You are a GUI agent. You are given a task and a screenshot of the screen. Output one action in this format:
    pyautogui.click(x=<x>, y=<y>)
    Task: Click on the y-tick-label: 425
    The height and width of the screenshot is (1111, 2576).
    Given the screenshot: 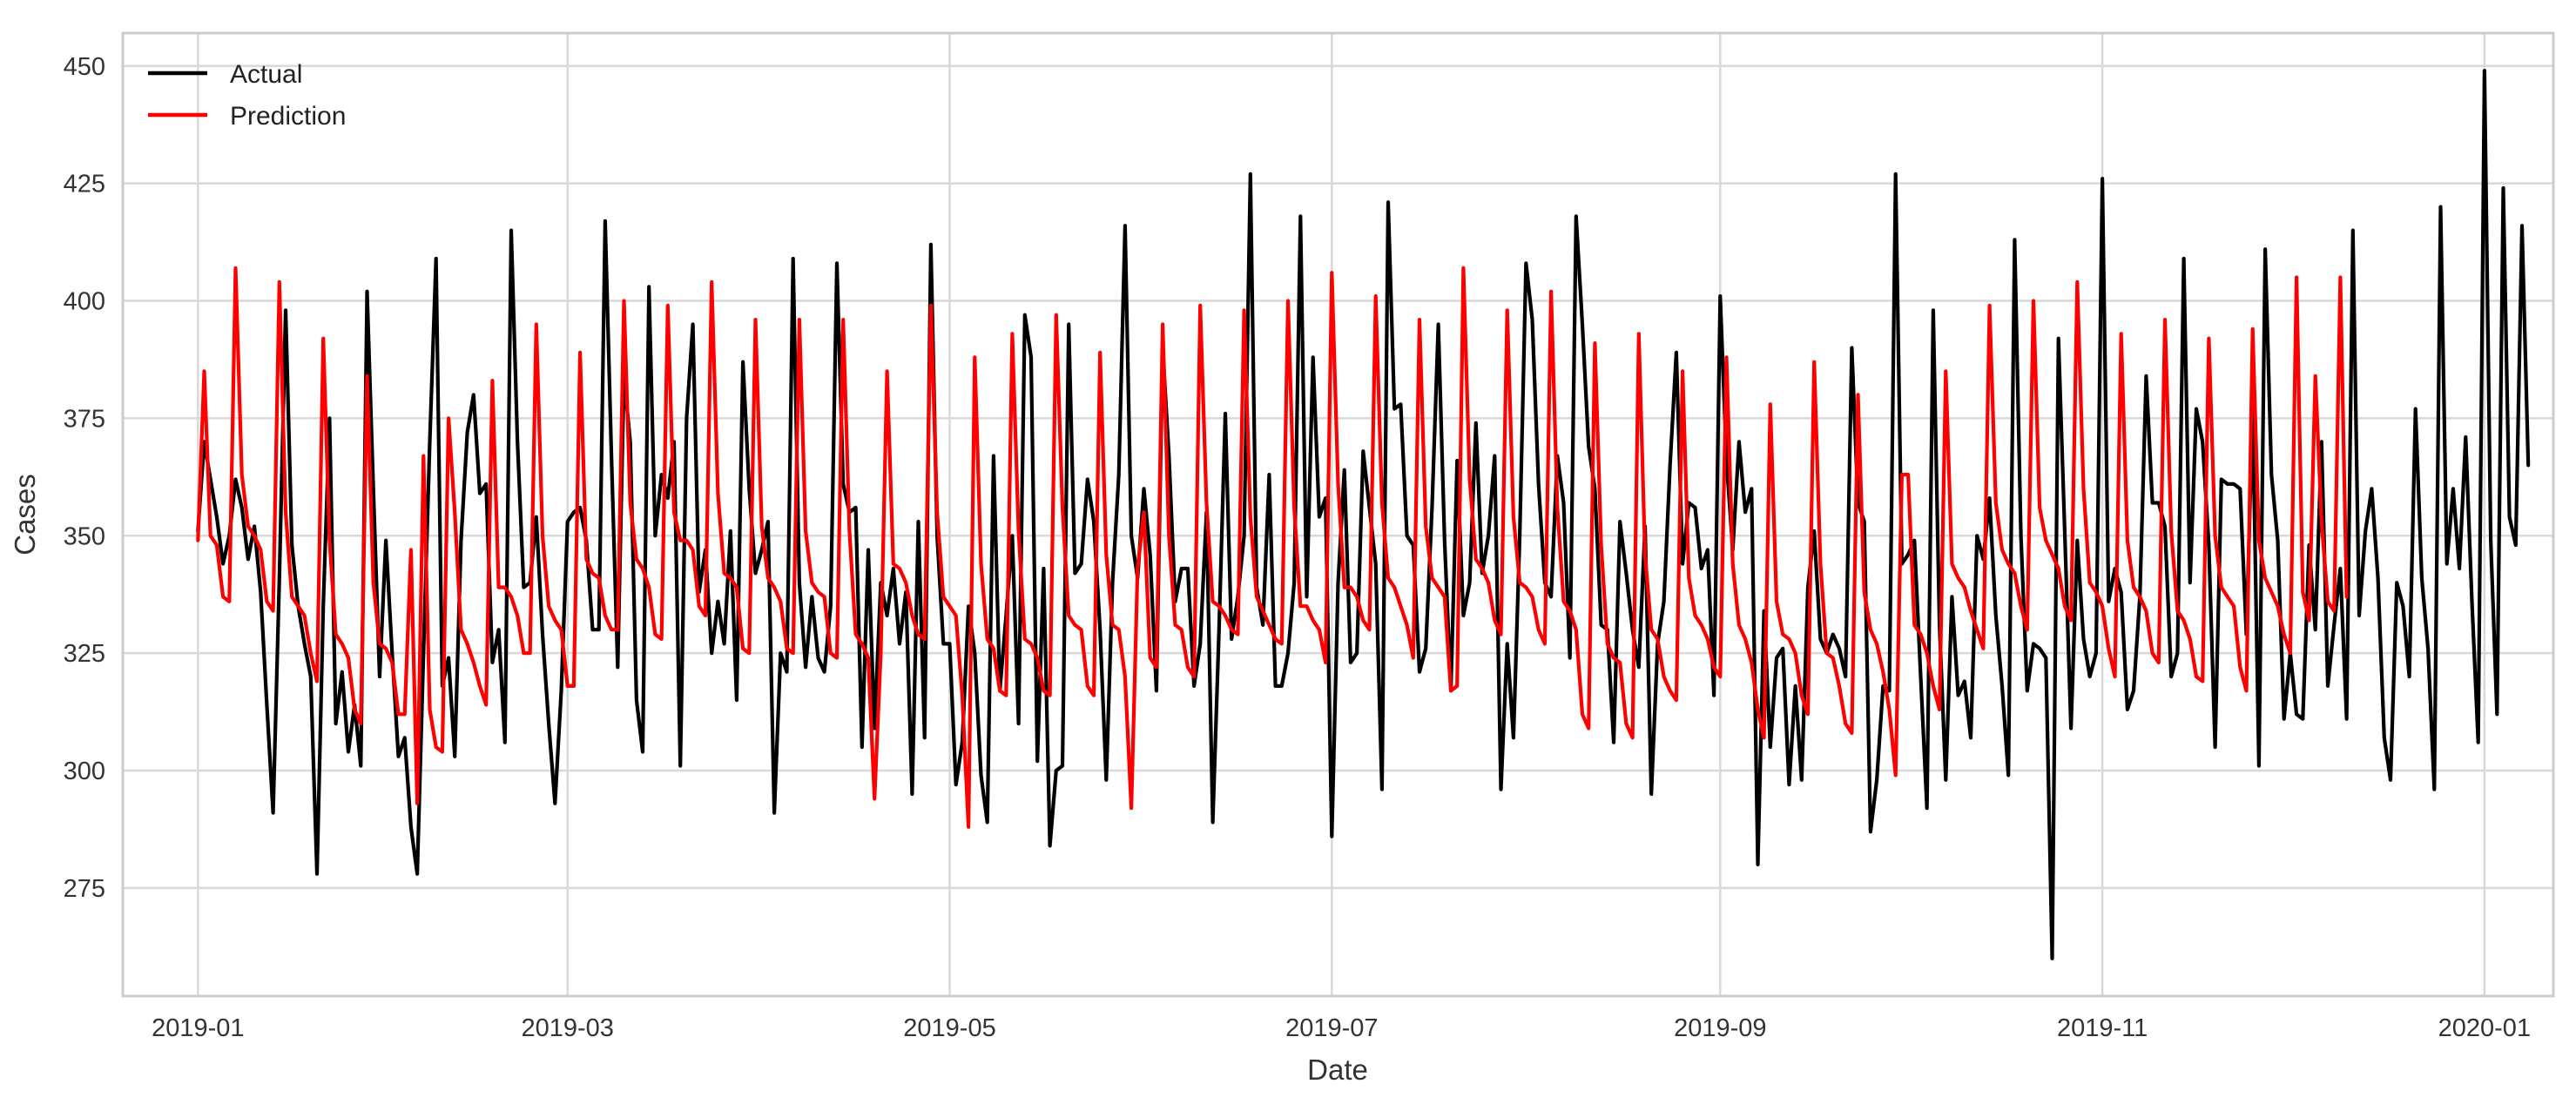 What is the action you would take?
    pyautogui.click(x=85, y=185)
    